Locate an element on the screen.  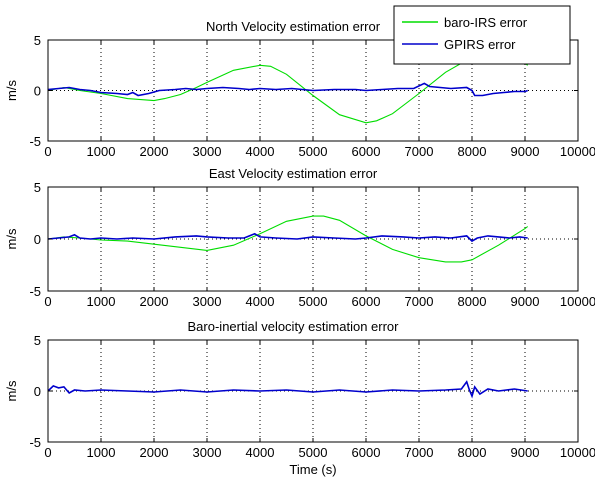
legend-label: baro-IRS error is located at coordinates (486, 22).